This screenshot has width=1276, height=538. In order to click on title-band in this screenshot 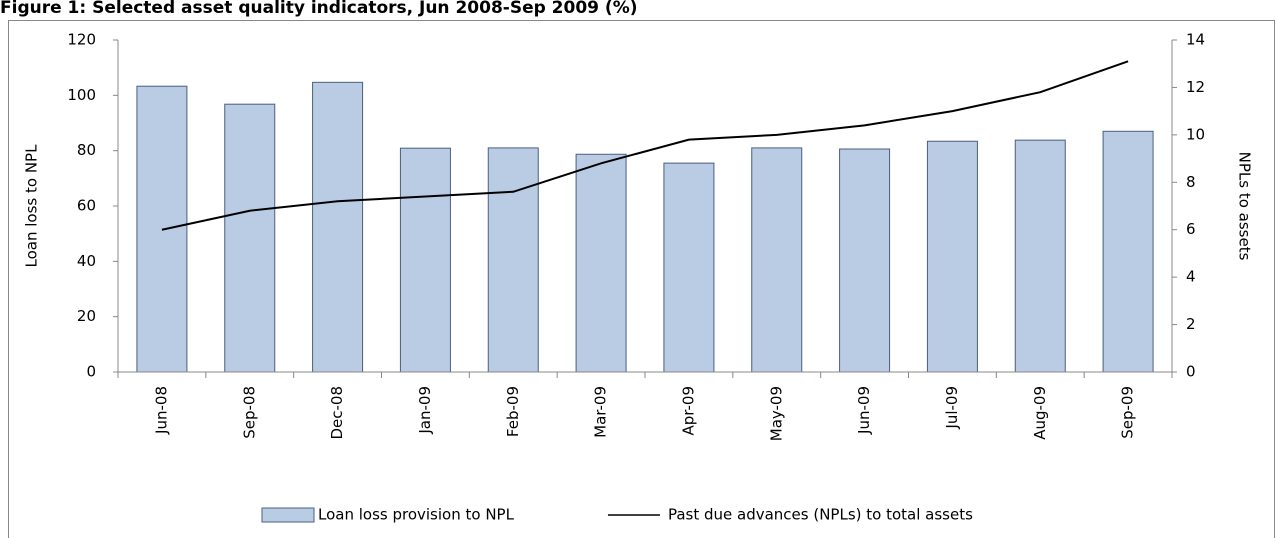, I will do `click(638, 10)`.